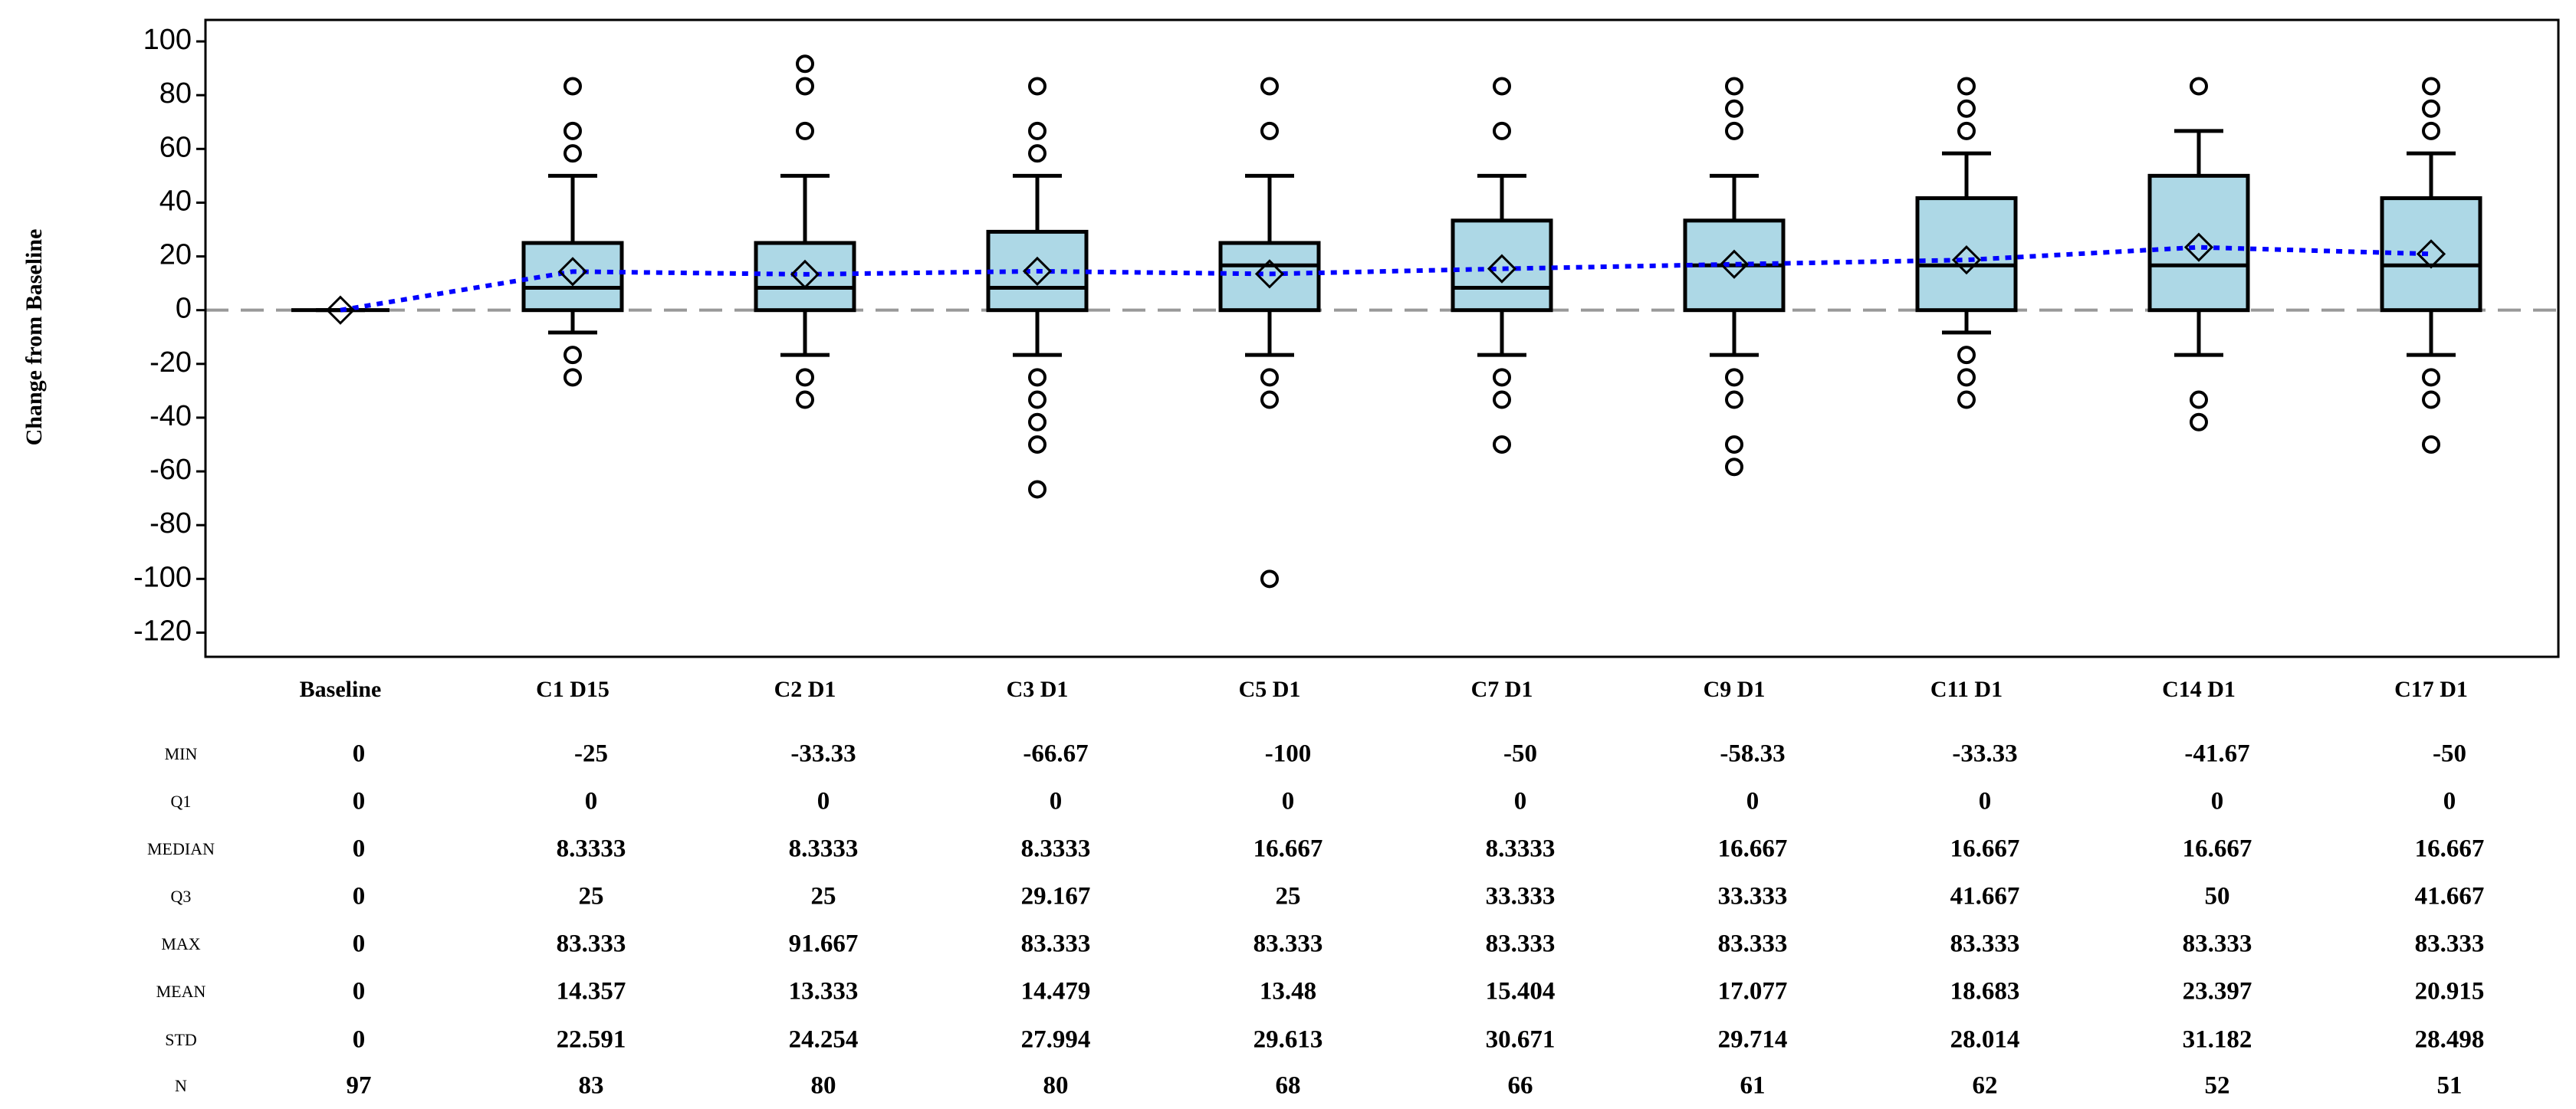 The height and width of the screenshot is (1109, 2576). What do you see at coordinates (176, 147) in the screenshot?
I see `y-tick-label: 60` at bounding box center [176, 147].